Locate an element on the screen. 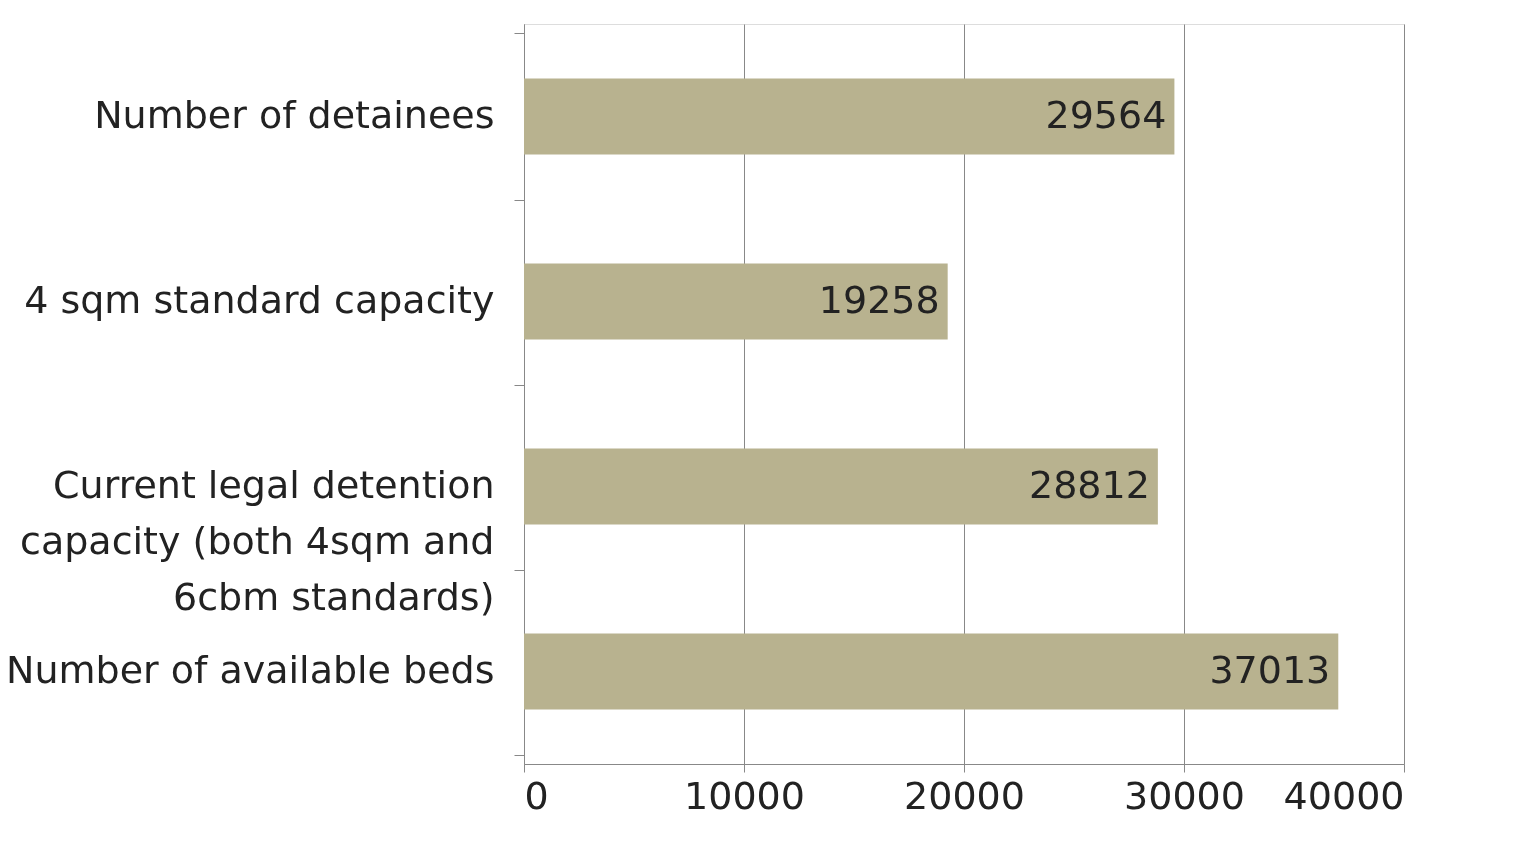  data-label: 37013 is located at coordinates (1270, 669).